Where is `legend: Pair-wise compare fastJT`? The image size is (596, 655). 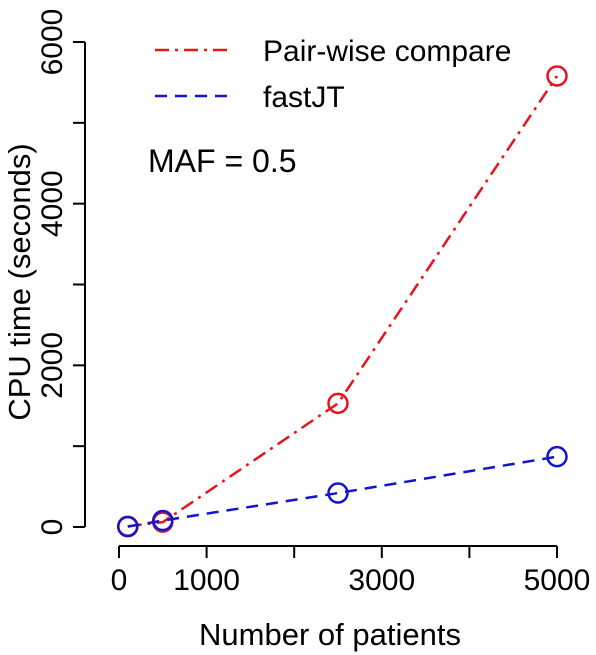 legend: Pair-wise compare fastJT is located at coordinates (333, 74).